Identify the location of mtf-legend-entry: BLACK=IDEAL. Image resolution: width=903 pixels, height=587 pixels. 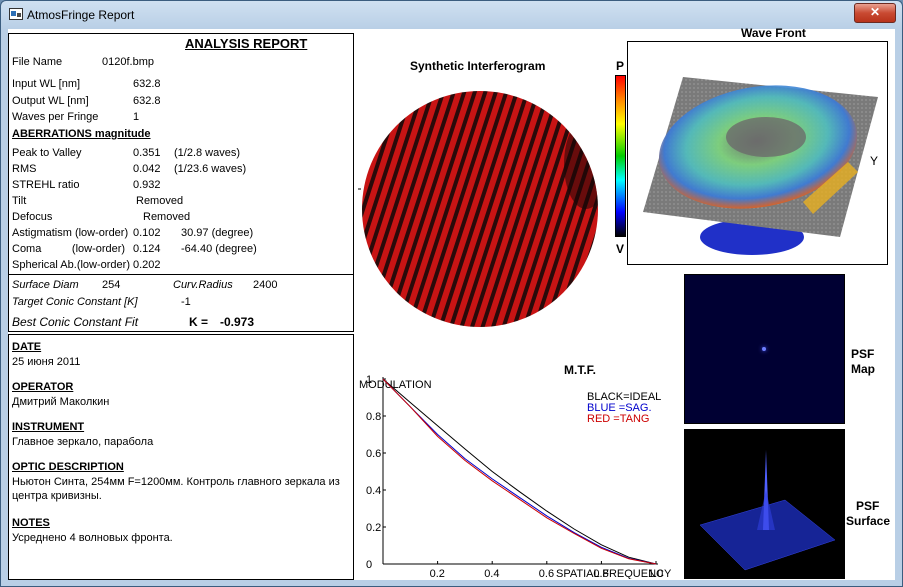
(624, 397).